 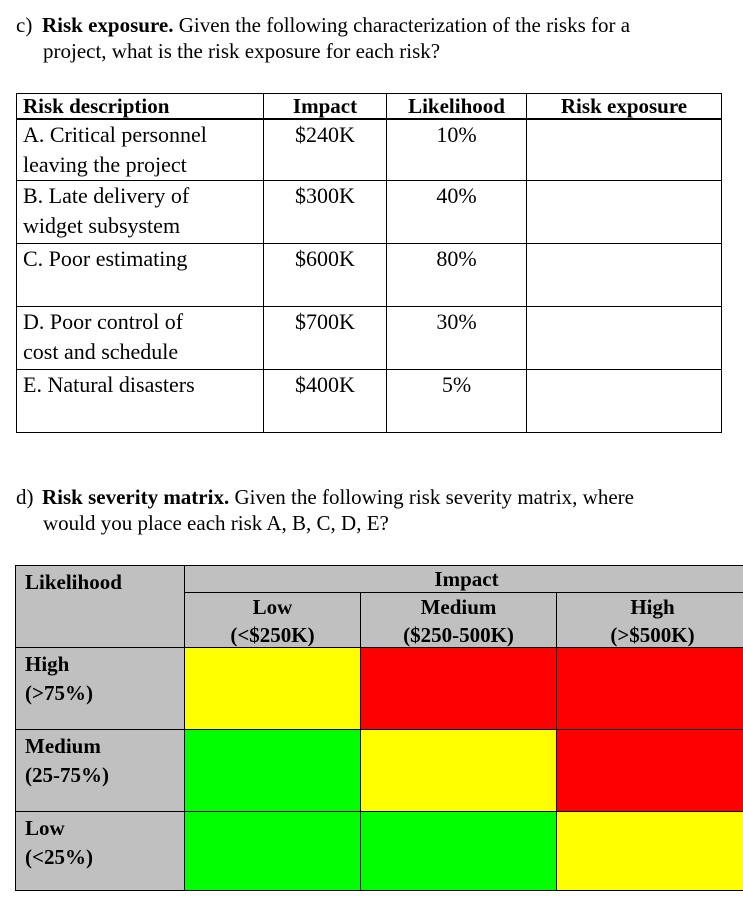 What do you see at coordinates (325, 106) in the screenshot?
I see `header-impact: Impact` at bounding box center [325, 106].